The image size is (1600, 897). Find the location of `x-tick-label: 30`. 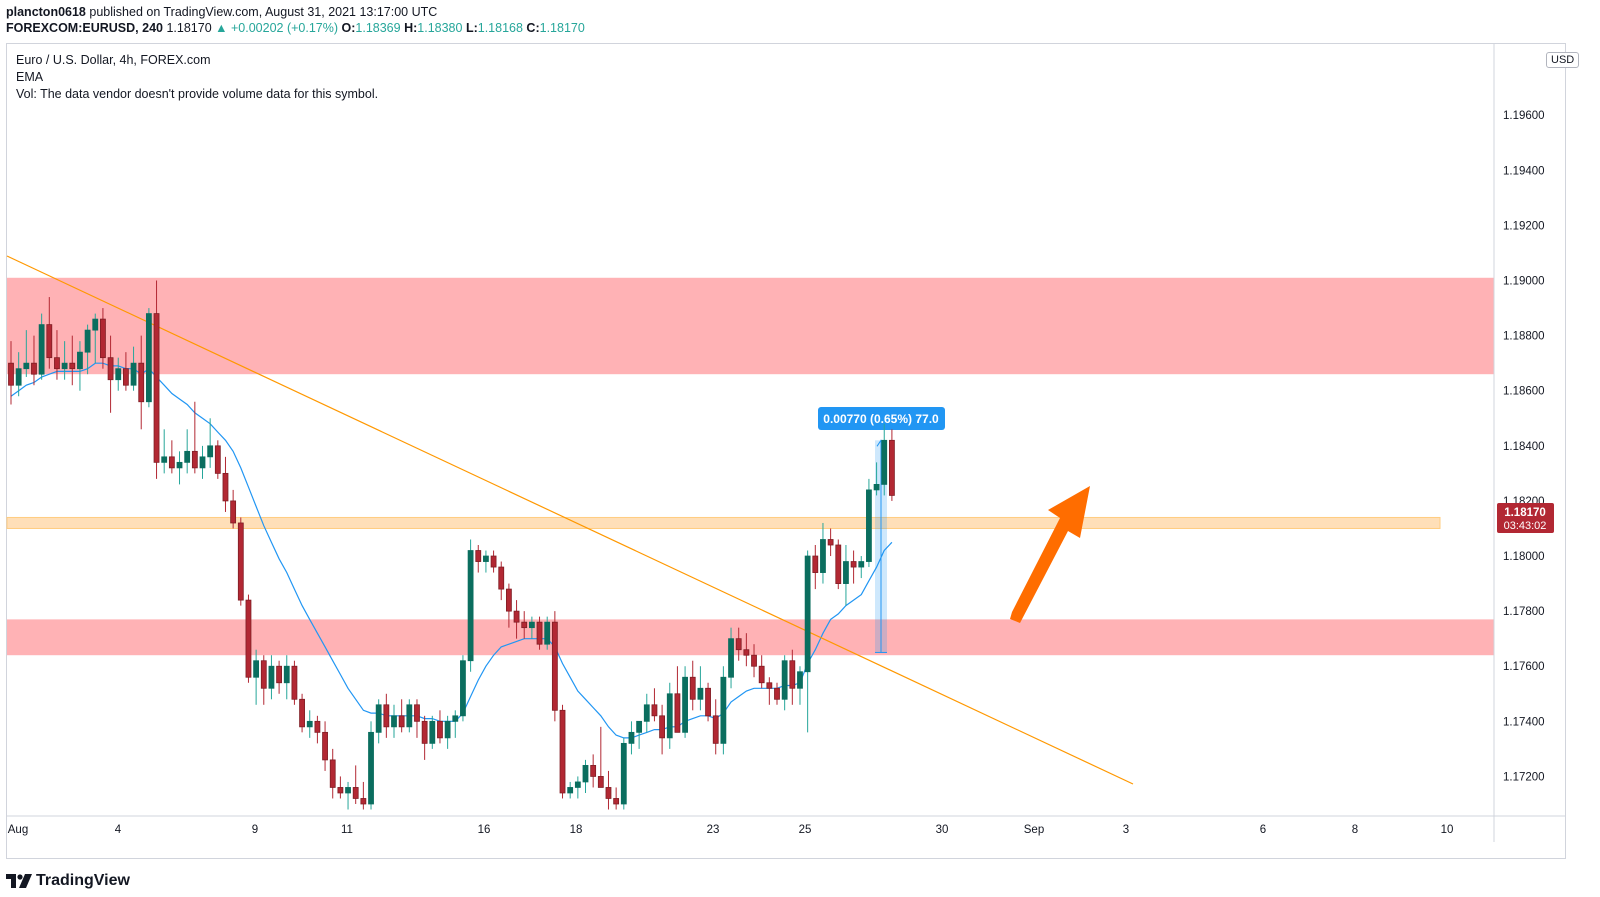

x-tick-label: 30 is located at coordinates (942, 830).